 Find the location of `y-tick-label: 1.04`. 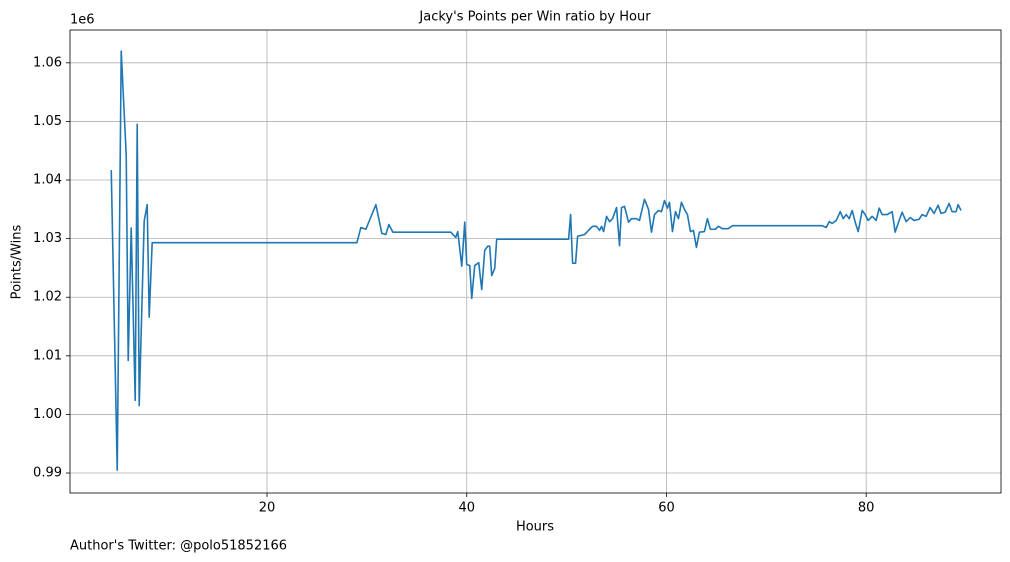

y-tick-label: 1.04 is located at coordinates (47, 180).